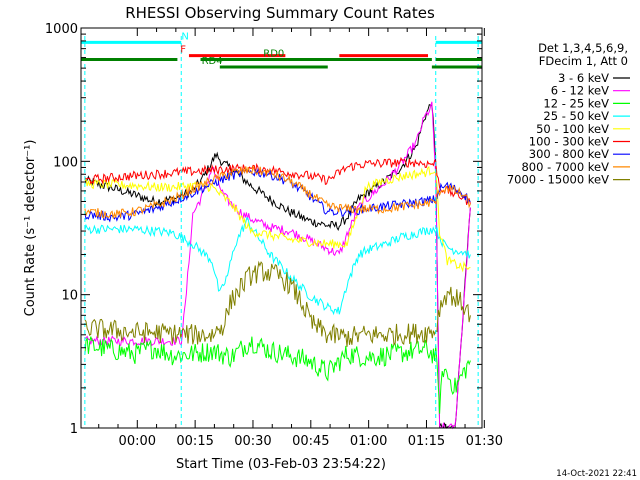  Describe the element at coordinates (69, 296) in the screenshot. I see `y-tick-label-1: 10` at that location.